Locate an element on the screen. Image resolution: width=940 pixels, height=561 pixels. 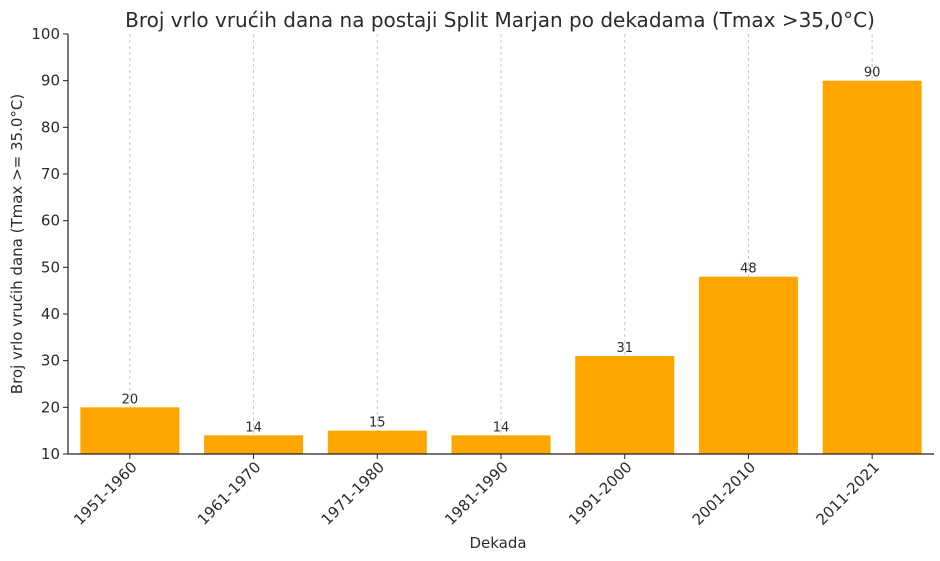
y-axis-label: Broj vrlo vrućih dana (Tmax >= 35.0°C) is located at coordinates (17, 244).